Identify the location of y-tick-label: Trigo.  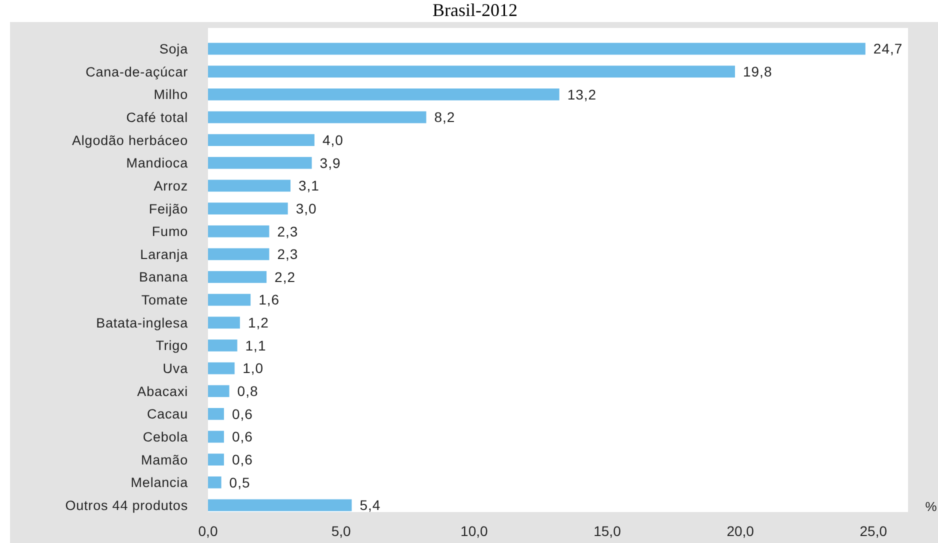
(172, 346).